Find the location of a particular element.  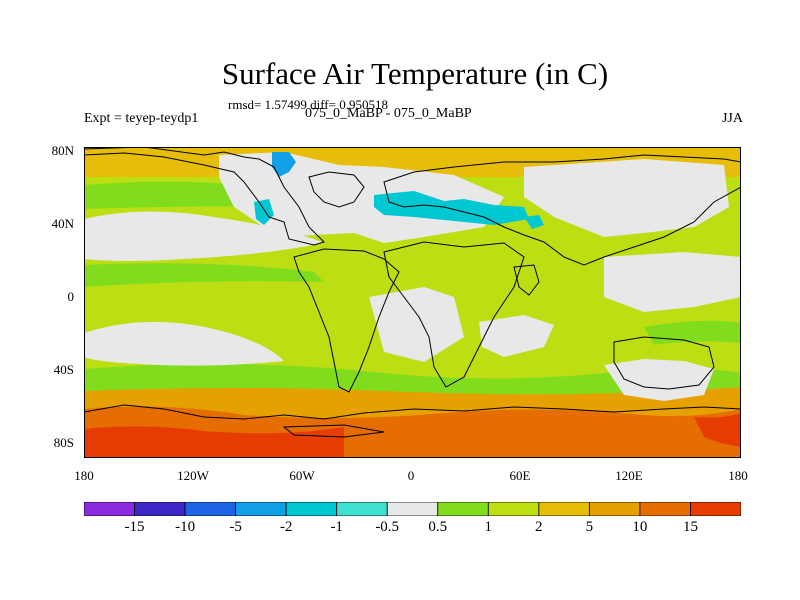

colorbar-label: 10 is located at coordinates (640, 527).